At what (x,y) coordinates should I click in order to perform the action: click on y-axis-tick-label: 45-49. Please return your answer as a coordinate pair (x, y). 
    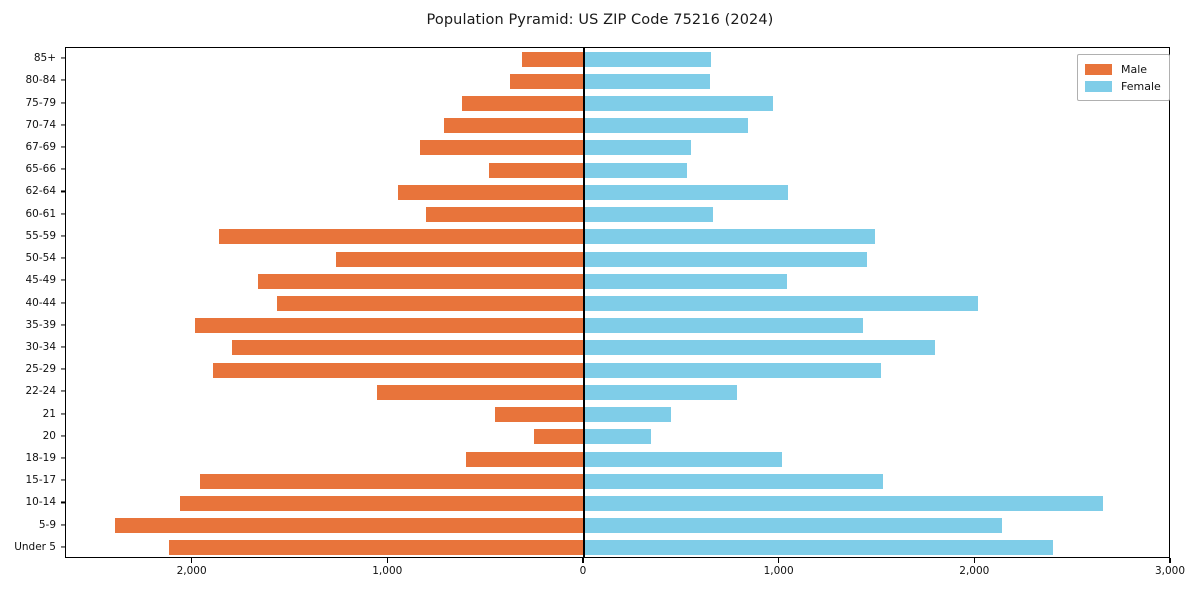
    Looking at the image, I should click on (40, 280).